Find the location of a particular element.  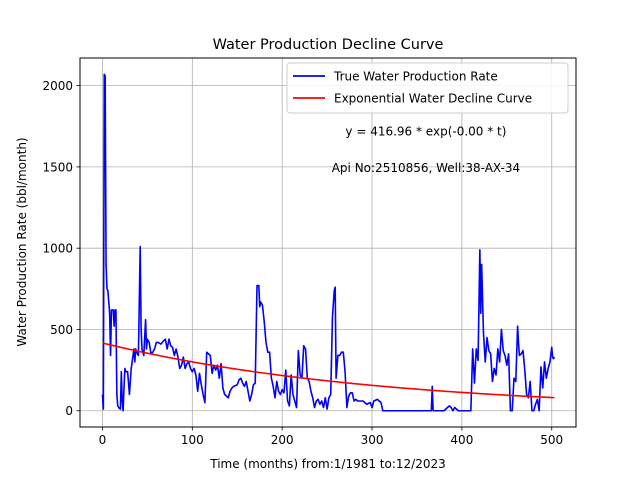

chart-title: Water Production Decline Curve is located at coordinates (328, 45).